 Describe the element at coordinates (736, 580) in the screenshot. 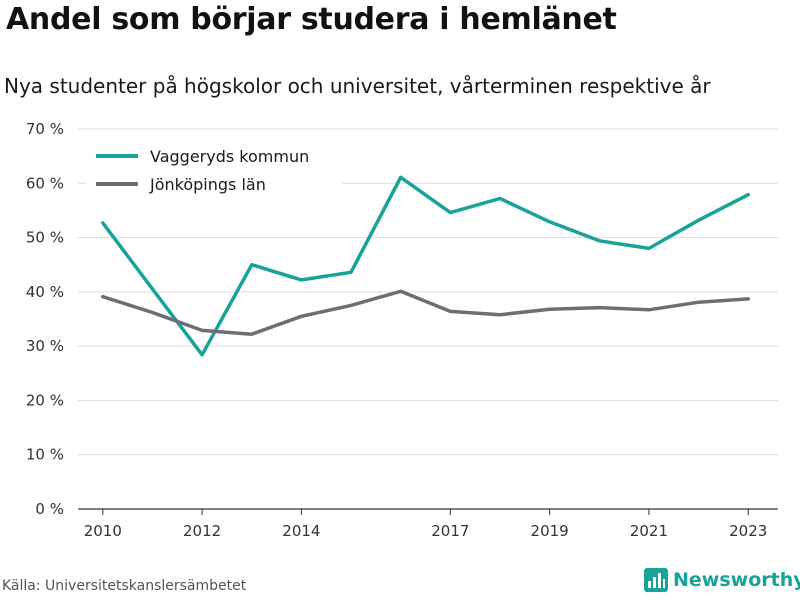

I see `brand-name: Newsworthy` at that location.